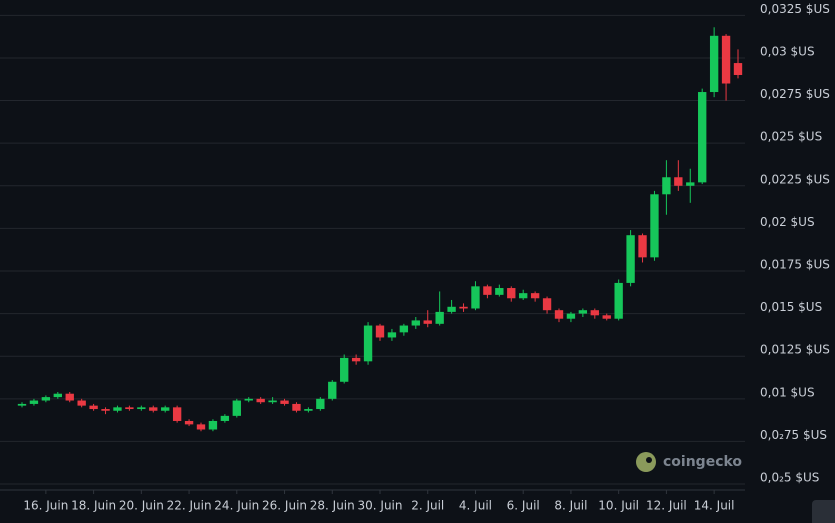 Image resolution: width=835 pixels, height=523 pixels. I want to click on x-tick-label: 16. Juin, so click(45, 506).